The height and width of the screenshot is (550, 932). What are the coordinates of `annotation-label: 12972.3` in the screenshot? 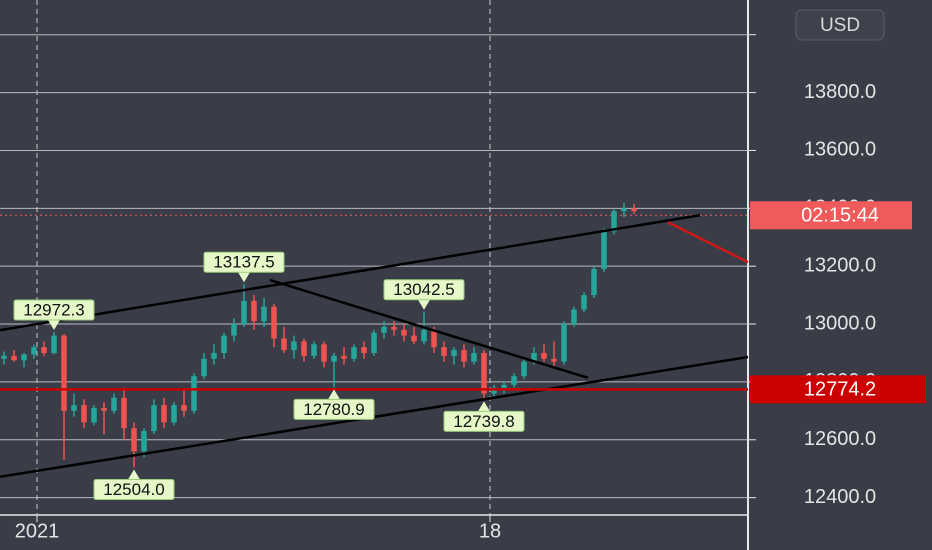 It's located at (53, 310).